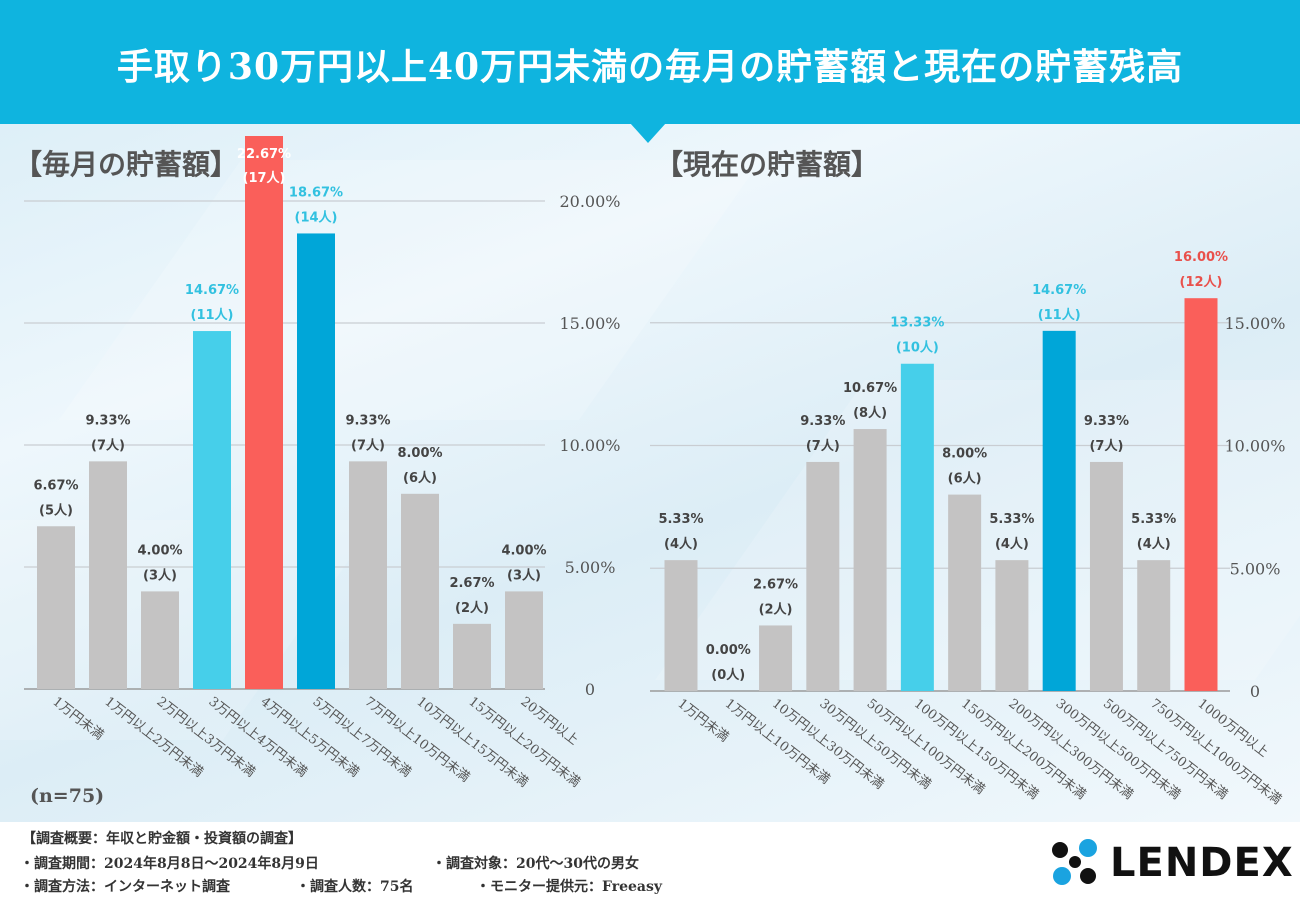 Image resolution: width=1300 pixels, height=900 pixels. Describe the element at coordinates (870, 388) in the screenshot. I see `bar-value-label: 10.67%` at that location.